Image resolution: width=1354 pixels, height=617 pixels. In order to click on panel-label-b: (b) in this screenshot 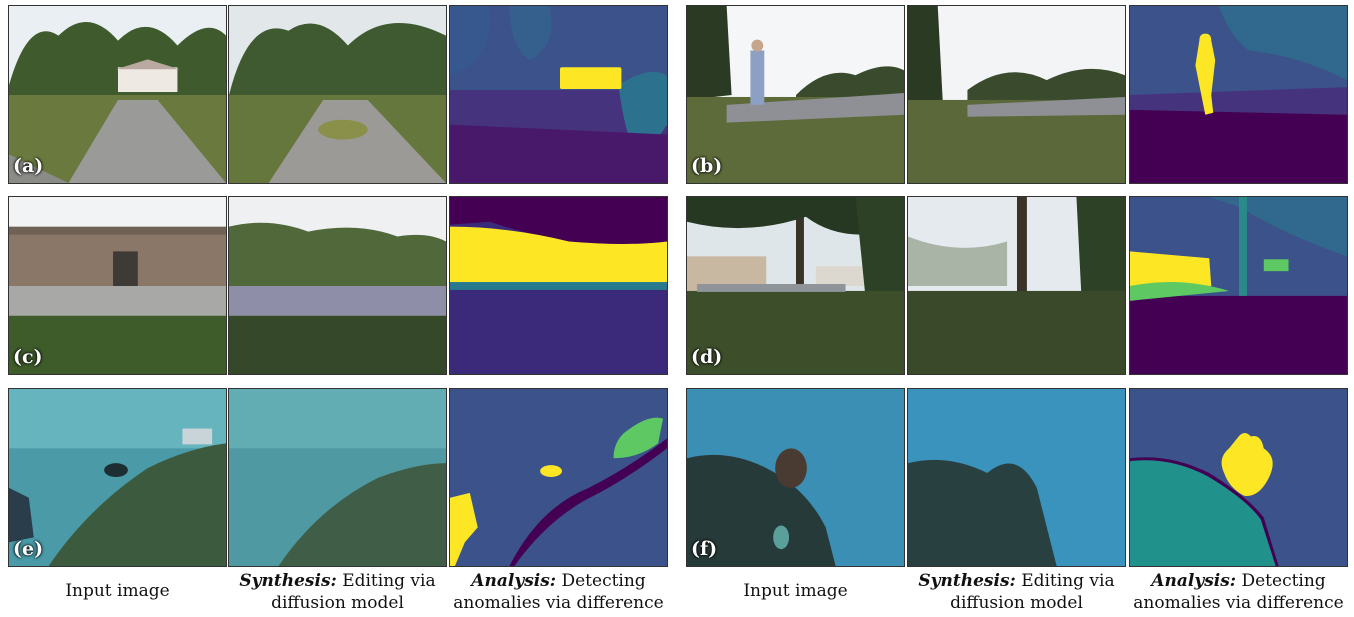, I will do `click(707, 166)`.